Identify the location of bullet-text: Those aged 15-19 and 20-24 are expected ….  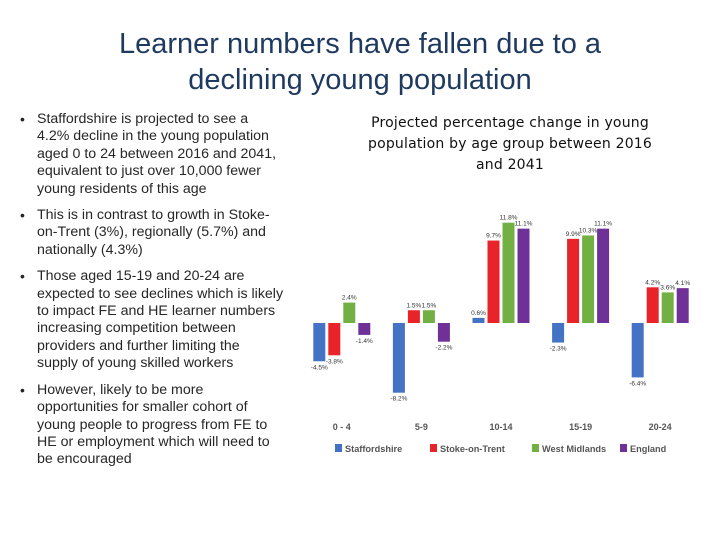
(160, 320).